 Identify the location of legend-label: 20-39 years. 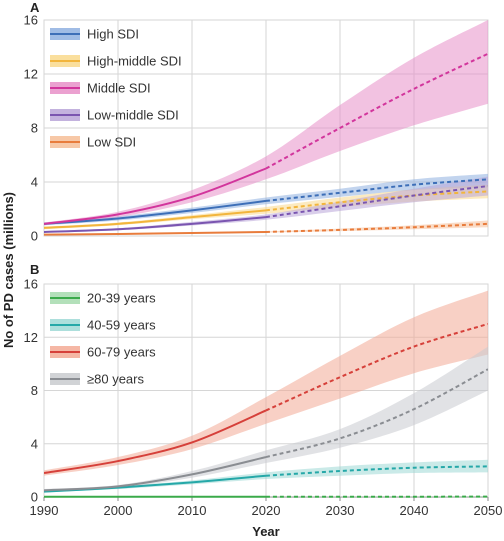
(121, 298).